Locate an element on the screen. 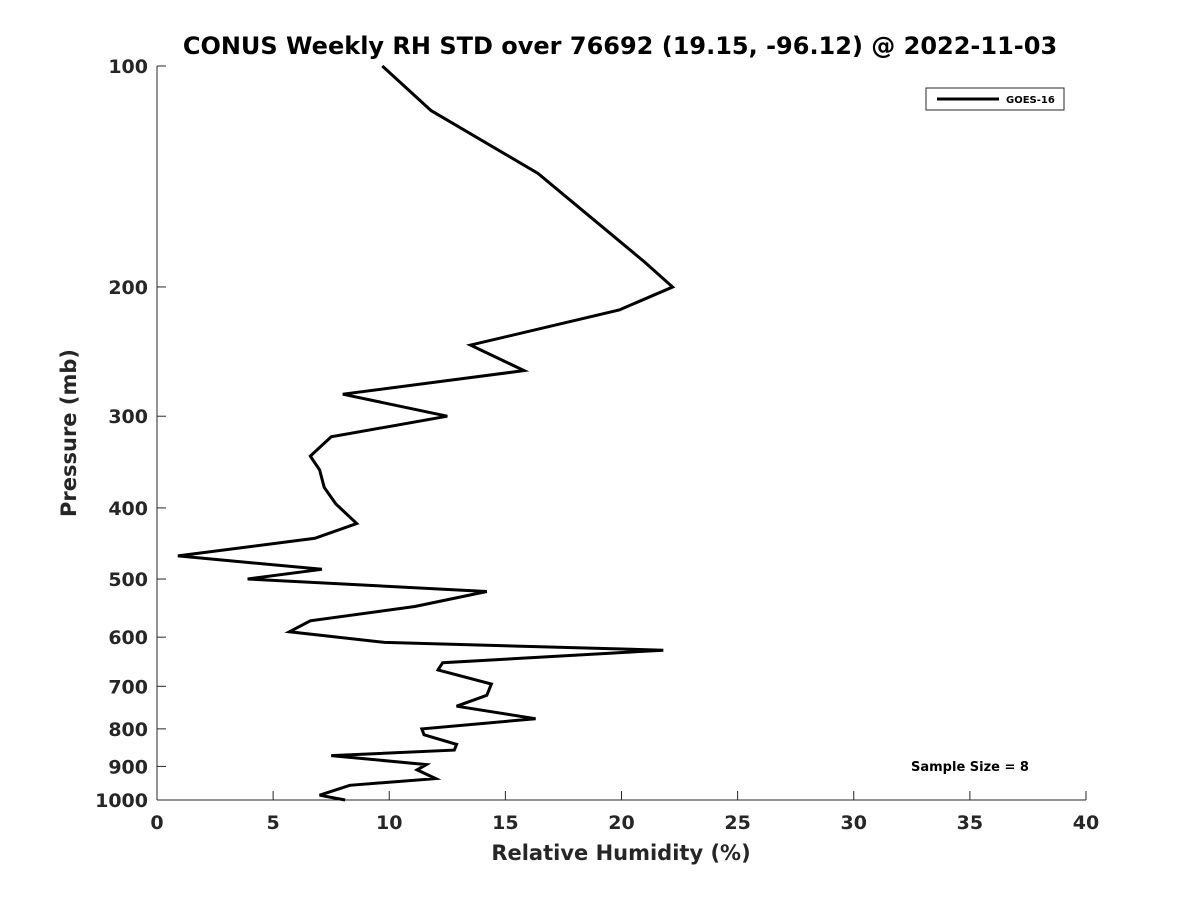  y-axis-ticks: 100 200 300 400 500 600 700 800 900 1000 is located at coordinates (130, 434).